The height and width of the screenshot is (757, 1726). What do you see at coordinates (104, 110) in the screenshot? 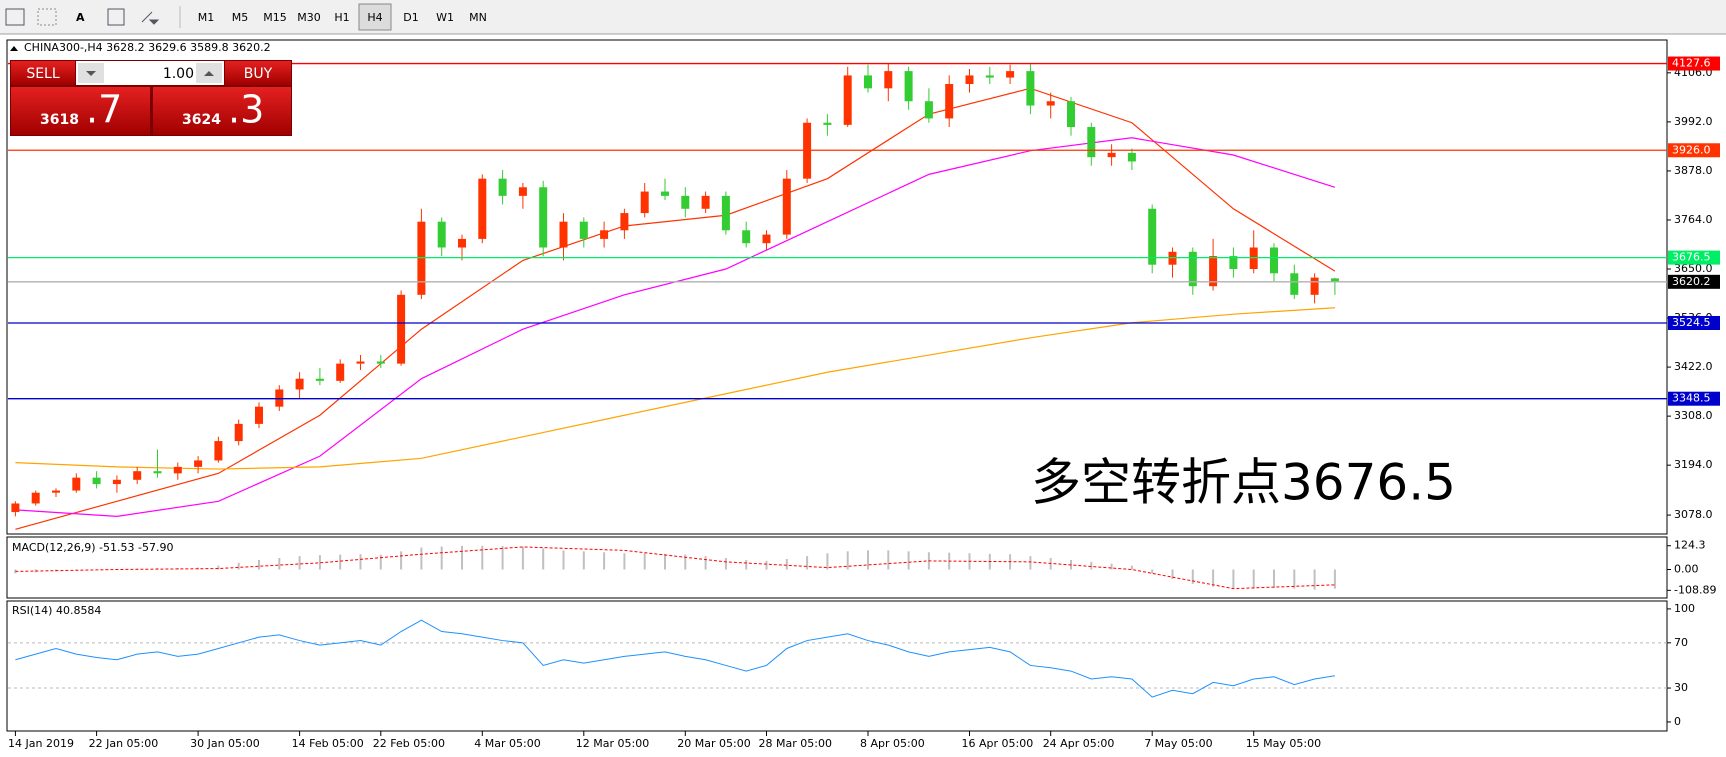
I see `sell-price-frac: .7` at bounding box center [104, 110].